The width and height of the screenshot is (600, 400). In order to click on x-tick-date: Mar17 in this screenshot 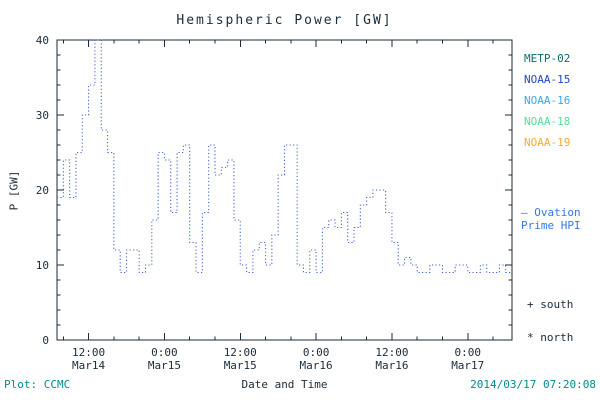, I will do `click(467, 365)`.